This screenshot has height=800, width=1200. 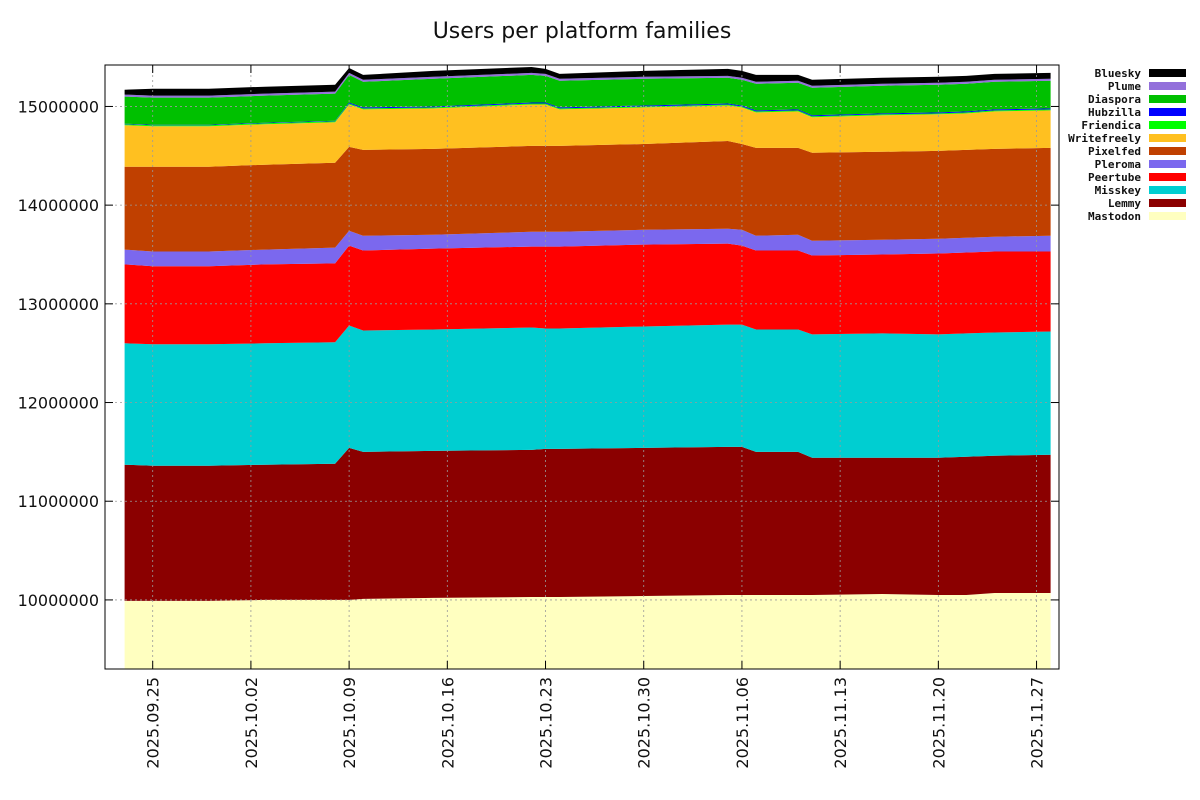 I want to click on legend-swatch-lemmy, so click(x=1167, y=203).